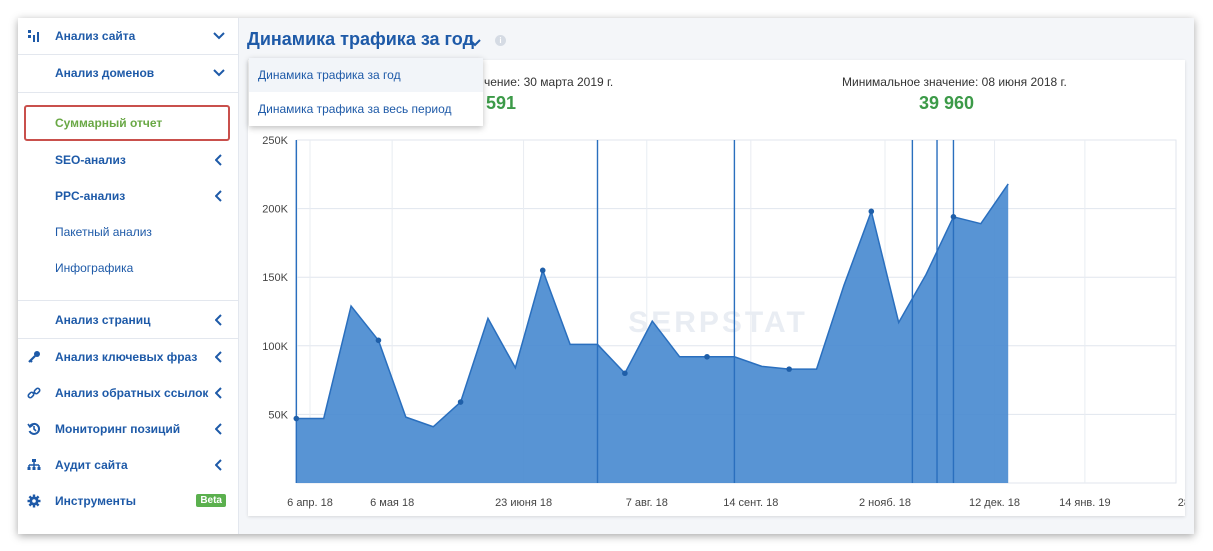 The height and width of the screenshot is (551, 1213). I want to click on x-tick-label: 12 дек. 18, so click(994, 503).